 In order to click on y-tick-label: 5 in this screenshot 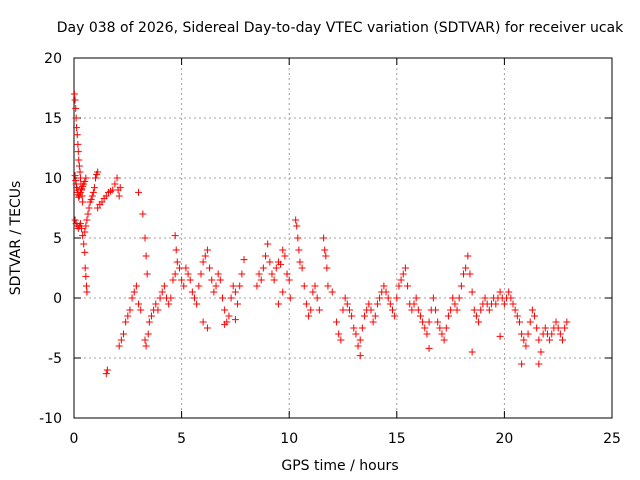, I will do `click(57, 239)`.